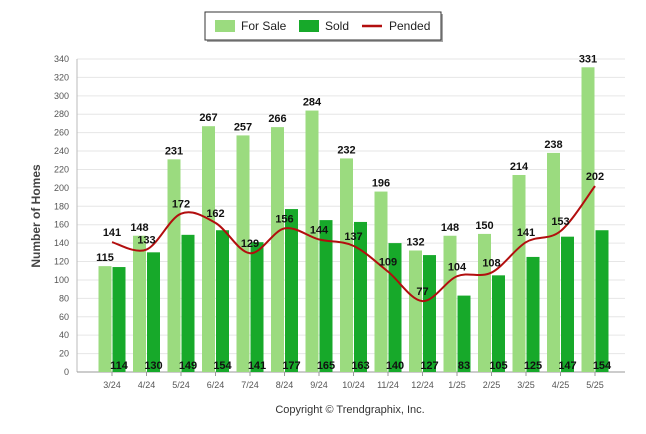 The height and width of the screenshot is (434, 646). Describe the element at coordinates (64, 354) in the screenshot. I see `y-tick-label: 20` at that location.